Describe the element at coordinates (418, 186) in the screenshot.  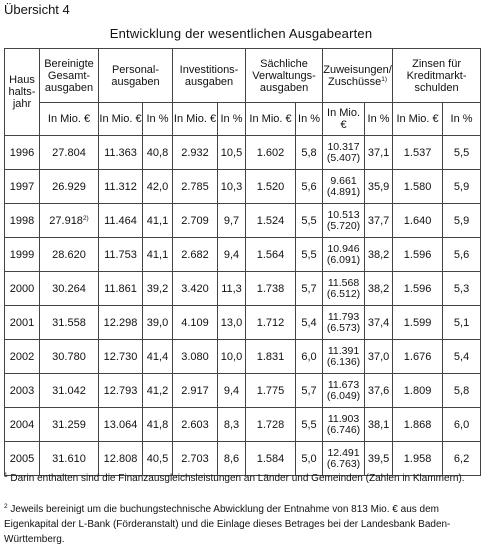
I see `cell-zinsen: 1.580` at that location.